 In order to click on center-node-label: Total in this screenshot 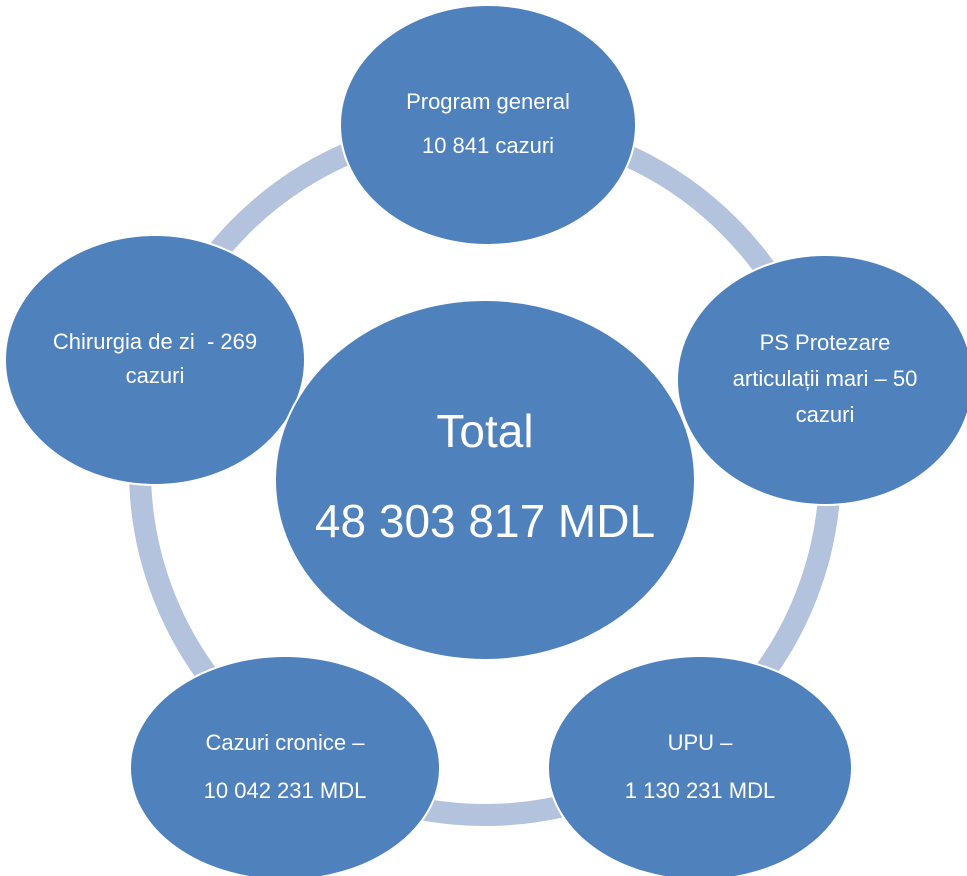, I will do `click(484, 431)`.